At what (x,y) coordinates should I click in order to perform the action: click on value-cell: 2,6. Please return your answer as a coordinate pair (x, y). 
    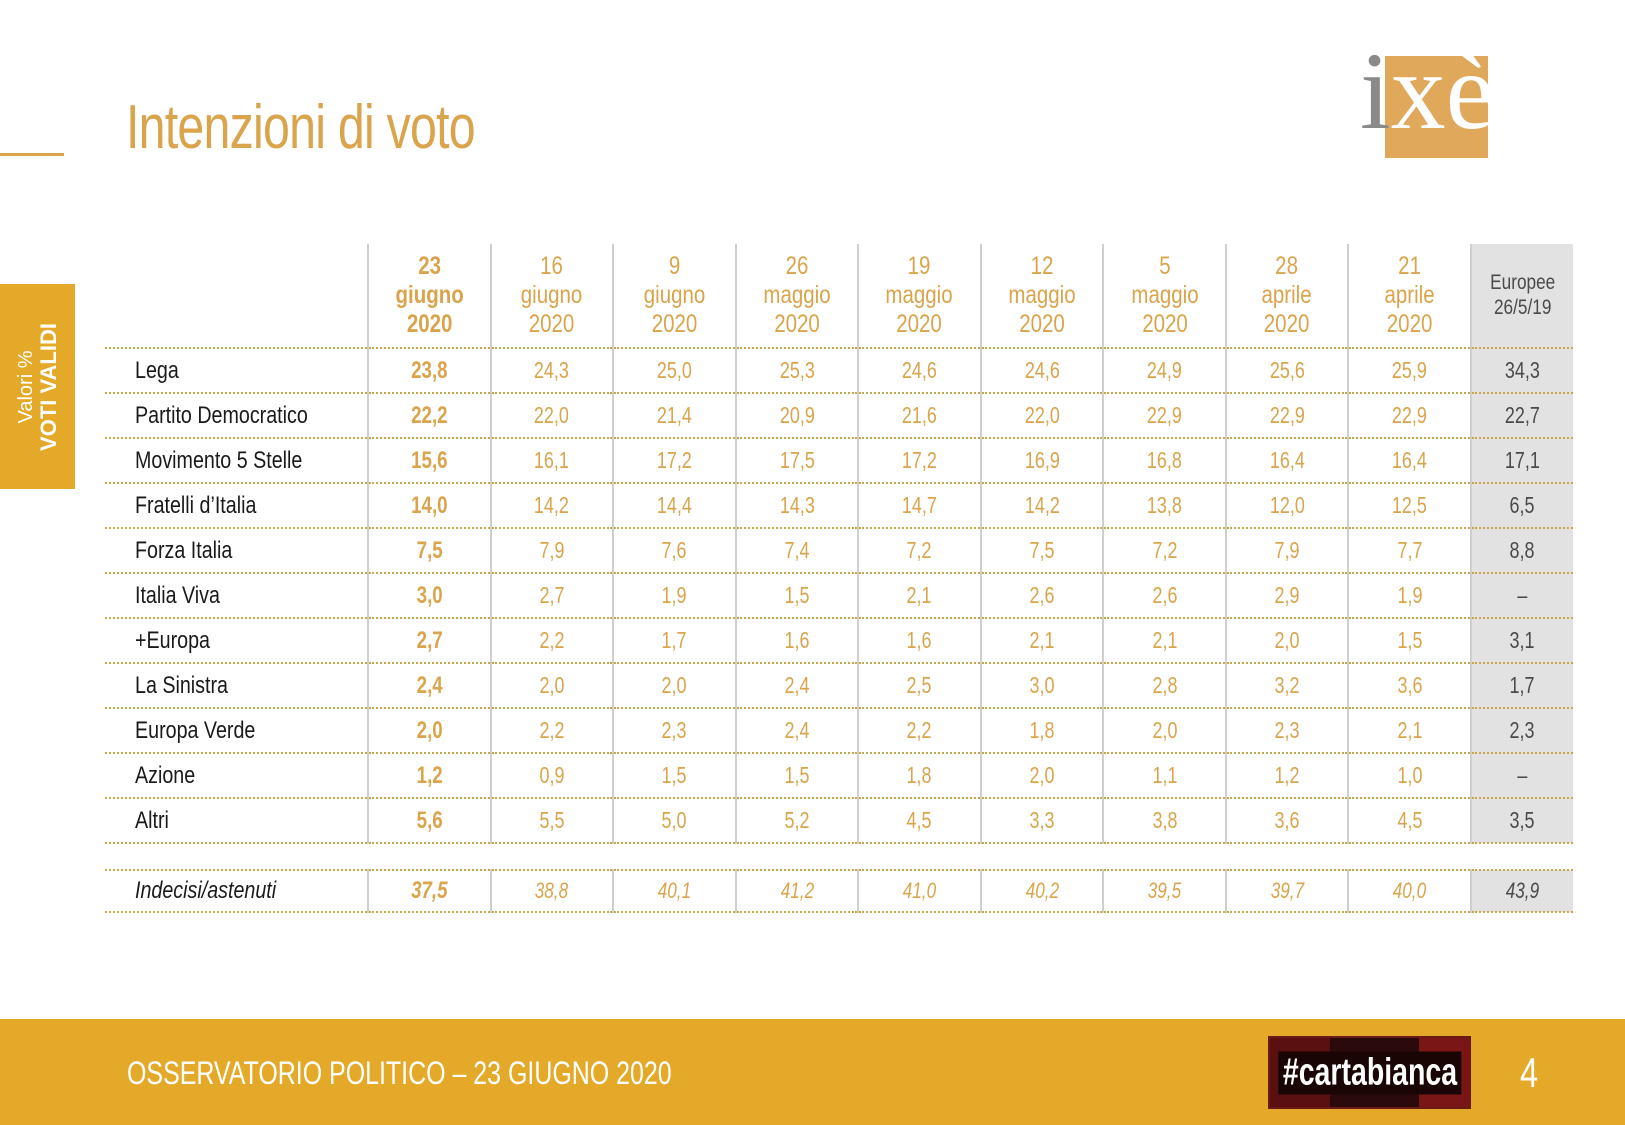
    Looking at the image, I should click on (1041, 596).